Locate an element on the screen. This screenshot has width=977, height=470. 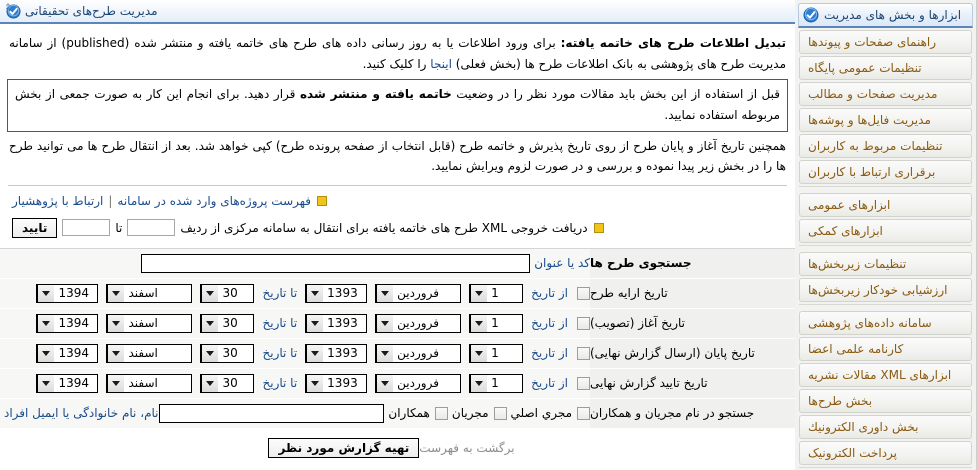
sidebar-item-faculty-cv: کارنامه علمی اعضا is located at coordinates (885, 349).